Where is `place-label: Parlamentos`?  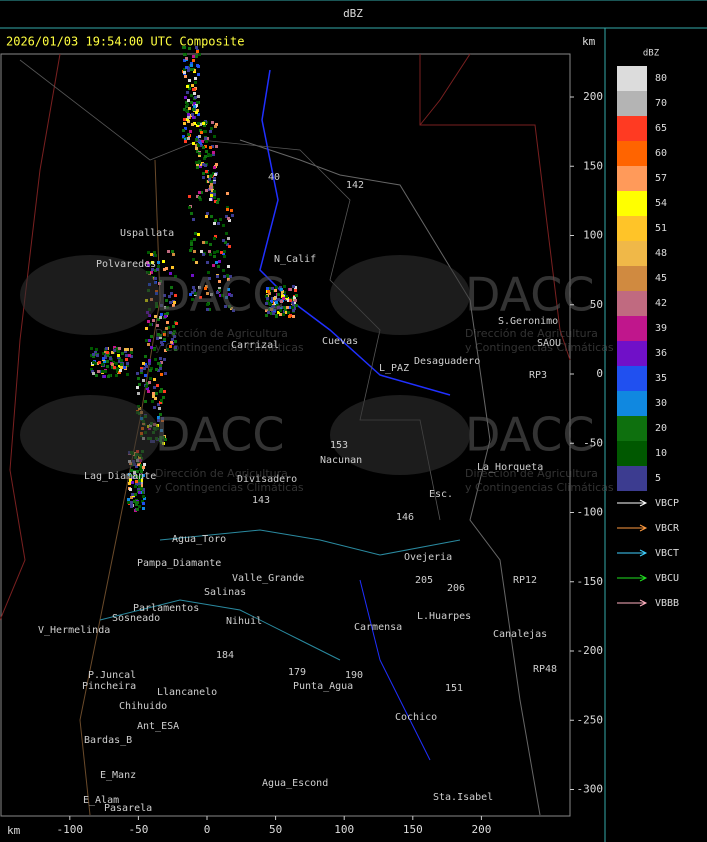 place-label: Parlamentos is located at coordinates (166, 608).